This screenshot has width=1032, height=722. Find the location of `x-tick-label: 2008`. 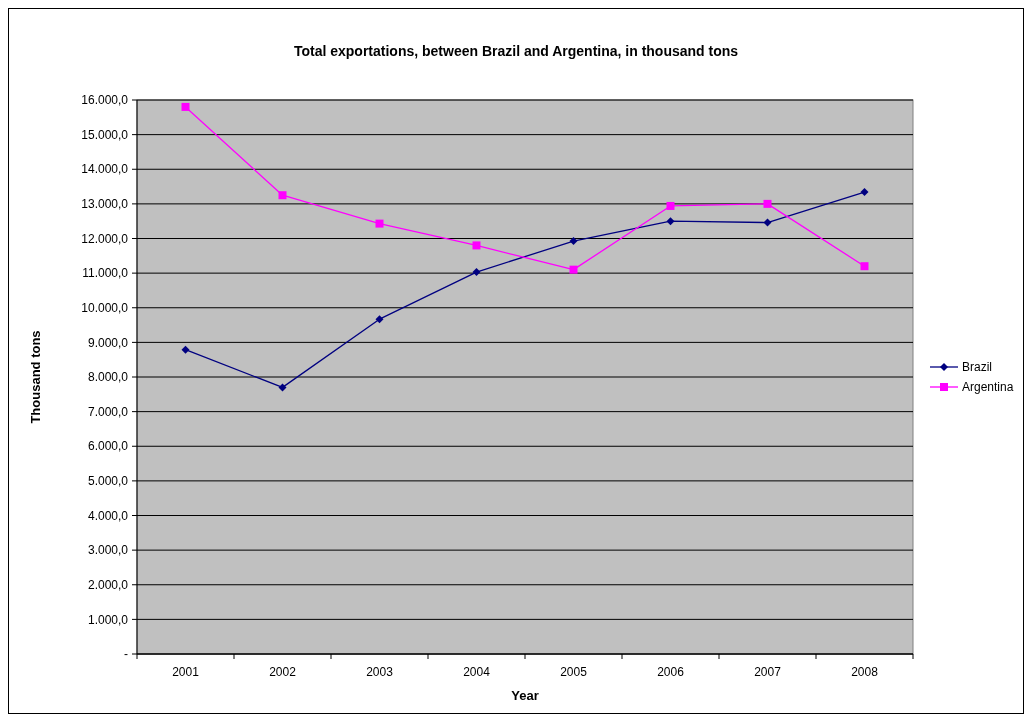

x-tick-label: 2008 is located at coordinates (865, 672).